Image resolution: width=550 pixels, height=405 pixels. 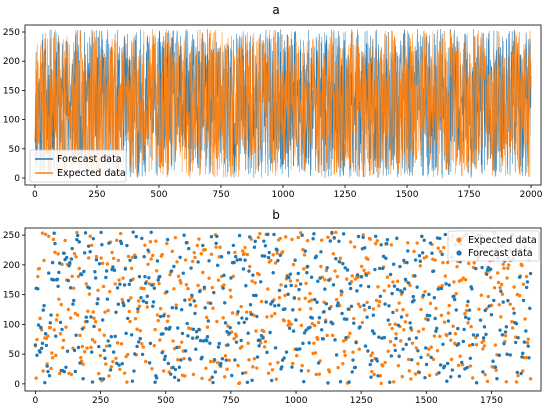 What do you see at coordinates (283, 195) in the screenshot?
I see `chart-a-x-tick-label-1000: 1000` at bounding box center [283, 195].